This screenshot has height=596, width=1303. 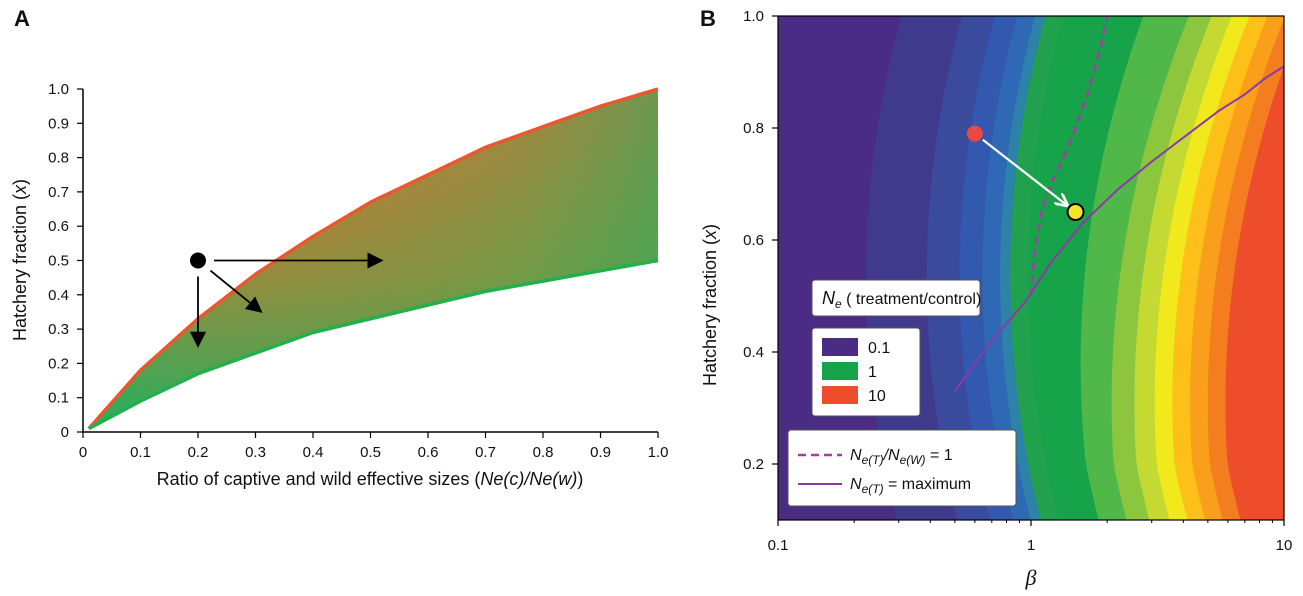 I want to click on x-tick-label: 1, so click(x=1031, y=545).